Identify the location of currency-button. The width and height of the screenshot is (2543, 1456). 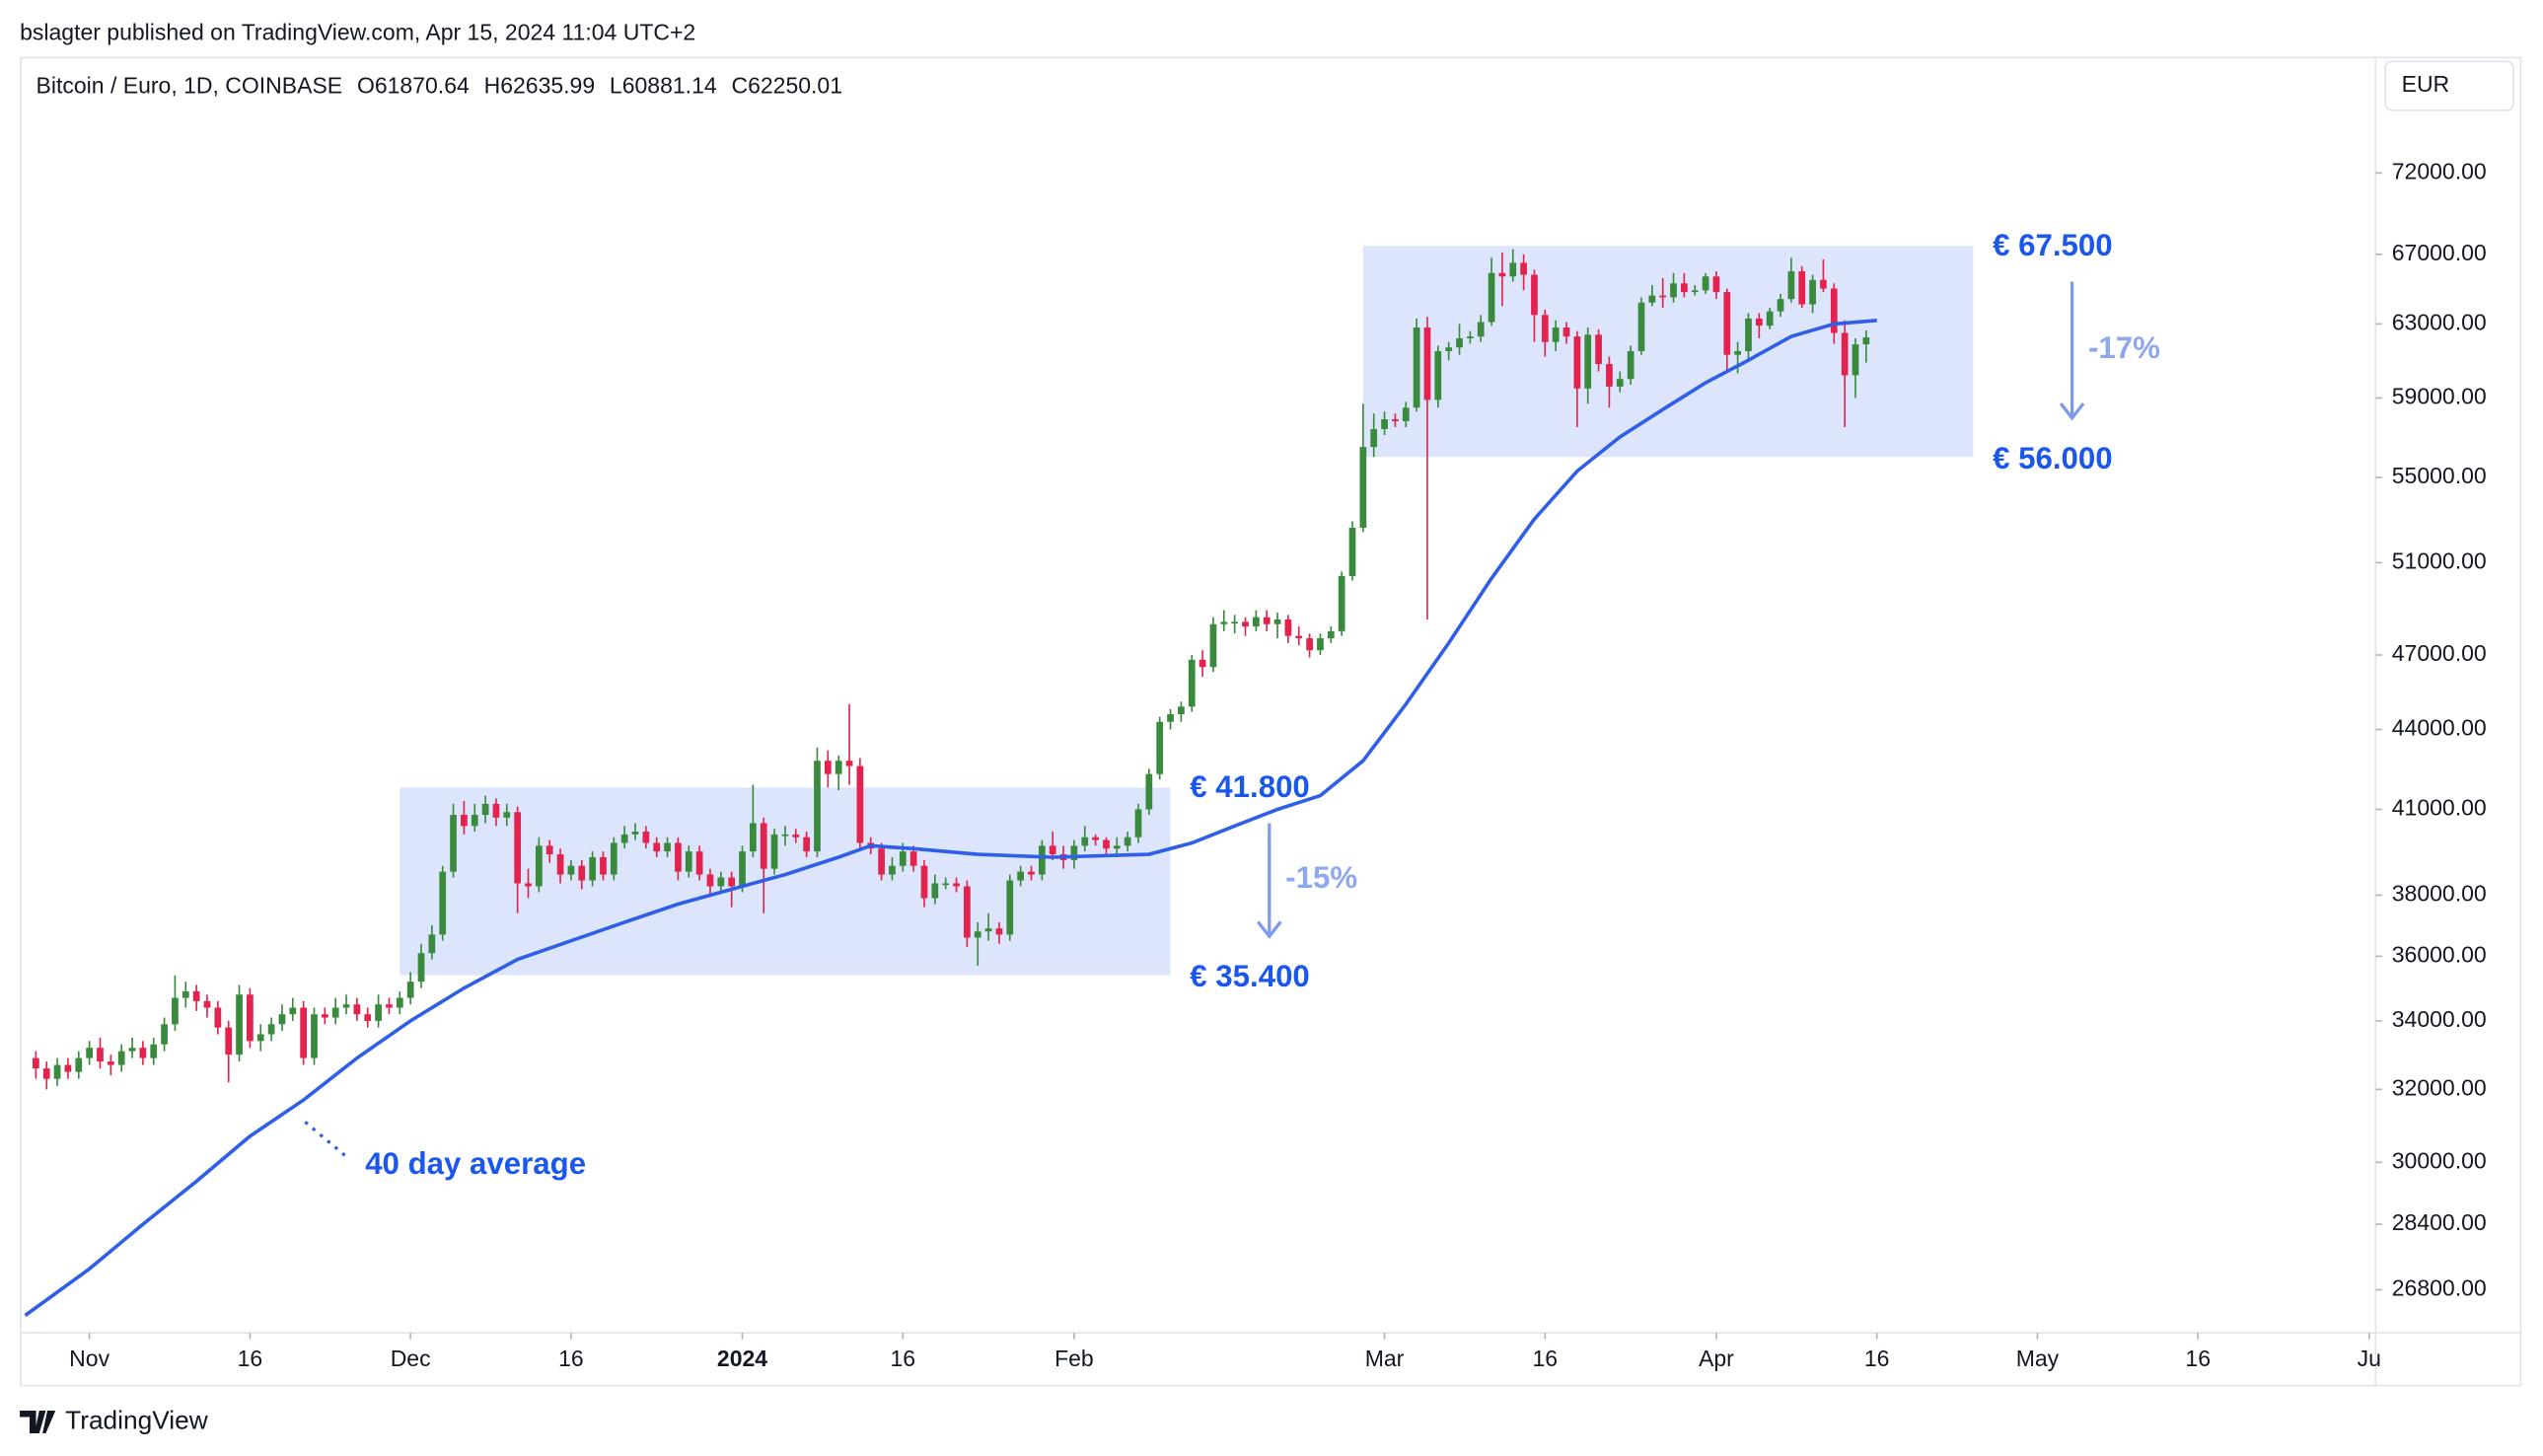
(2449, 85).